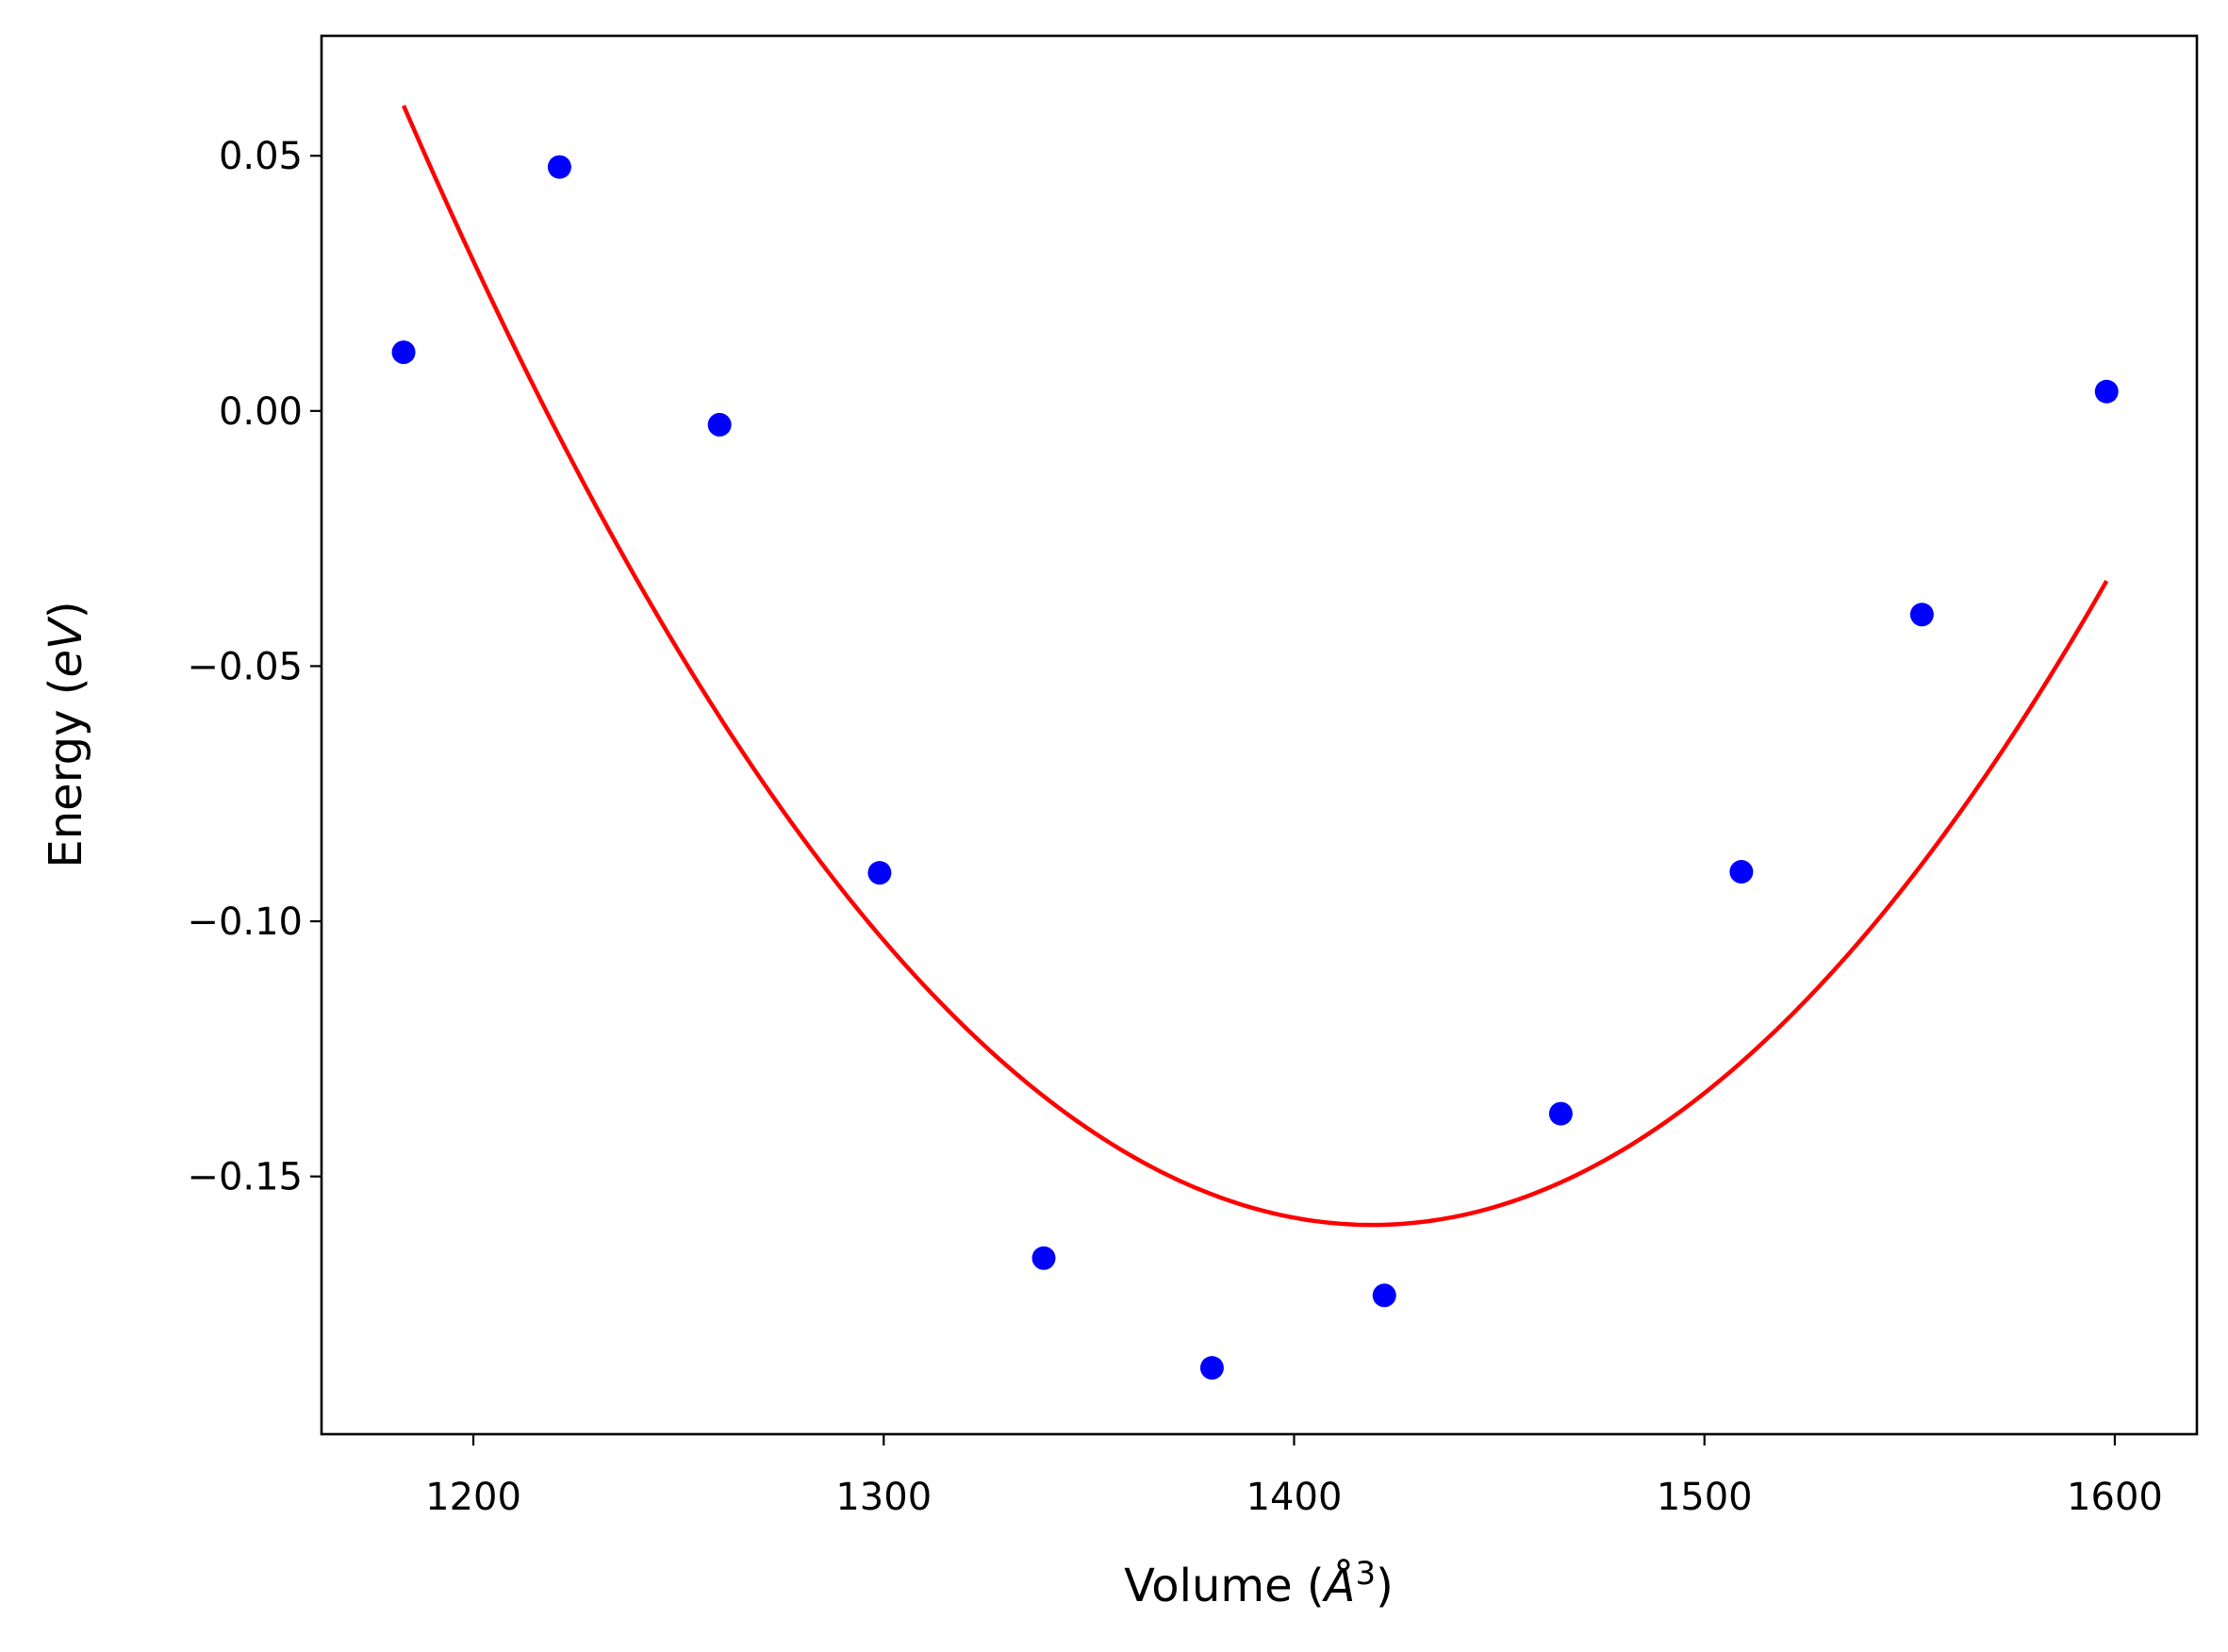 The height and width of the screenshot is (1652, 2228). I want to click on y-axis-ticks: 0.05 0.00 −0.05 −0.10 −0.15, so click(254, 667).